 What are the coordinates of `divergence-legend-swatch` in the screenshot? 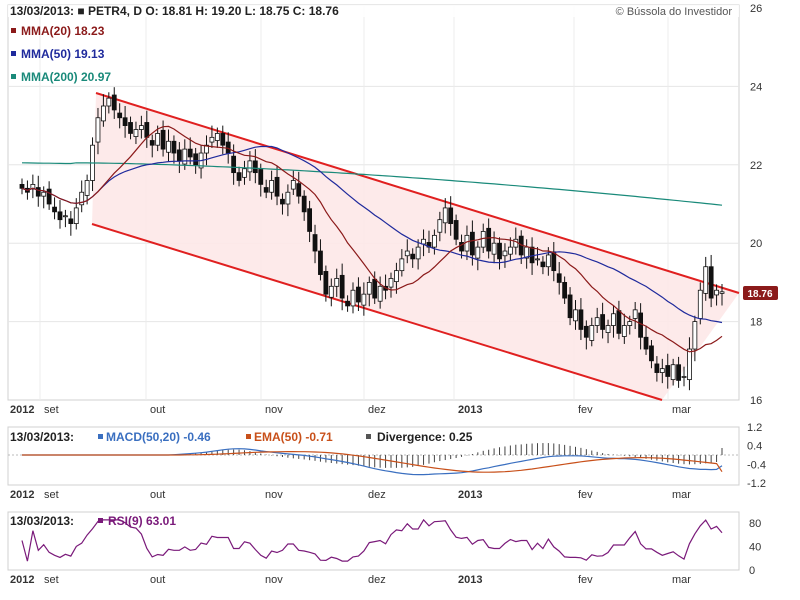 It's located at (368, 436).